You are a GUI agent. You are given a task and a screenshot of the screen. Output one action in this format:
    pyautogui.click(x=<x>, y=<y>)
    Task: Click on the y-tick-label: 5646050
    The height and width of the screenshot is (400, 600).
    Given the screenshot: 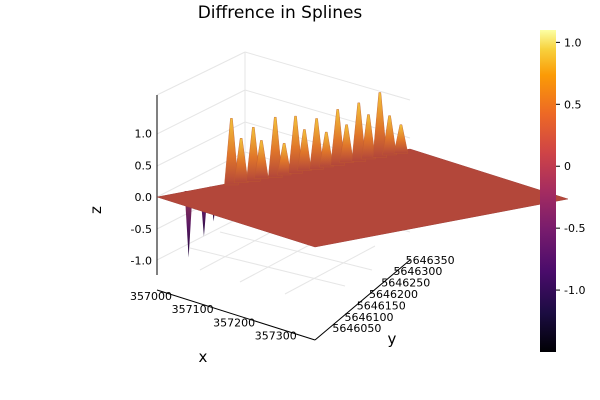 What is the action you would take?
    pyautogui.click(x=356, y=328)
    